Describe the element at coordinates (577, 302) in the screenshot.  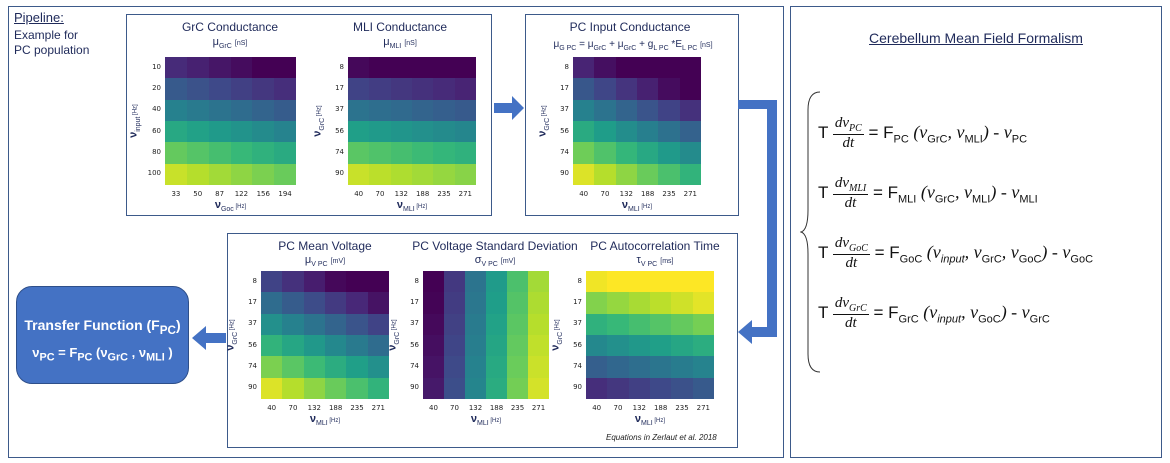
I see `y-tick-label: 17` at that location.